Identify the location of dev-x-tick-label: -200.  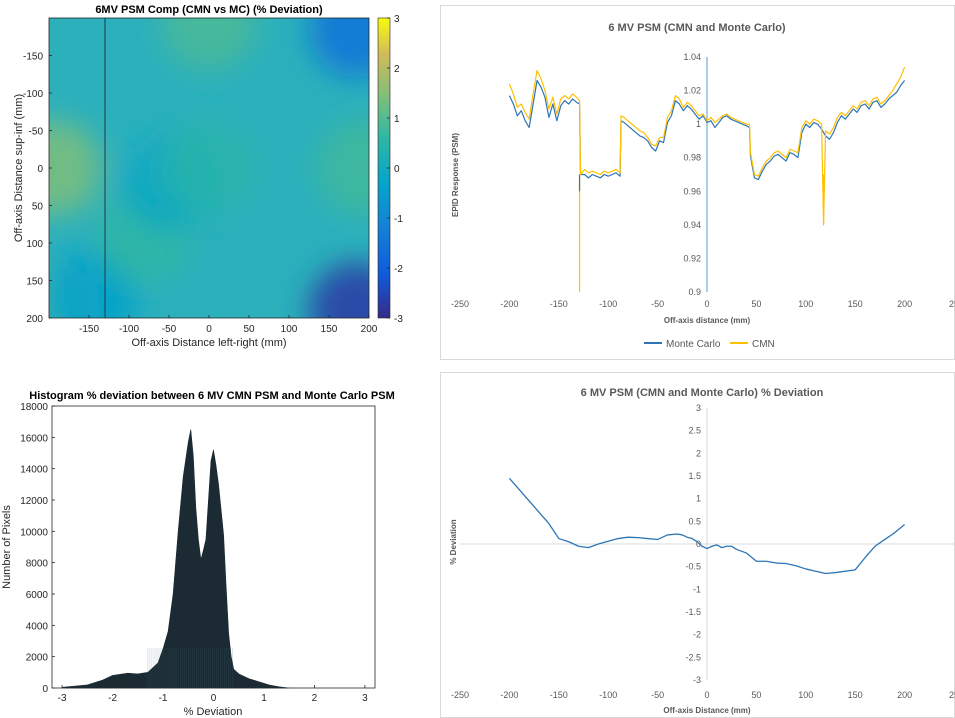
(509, 695).